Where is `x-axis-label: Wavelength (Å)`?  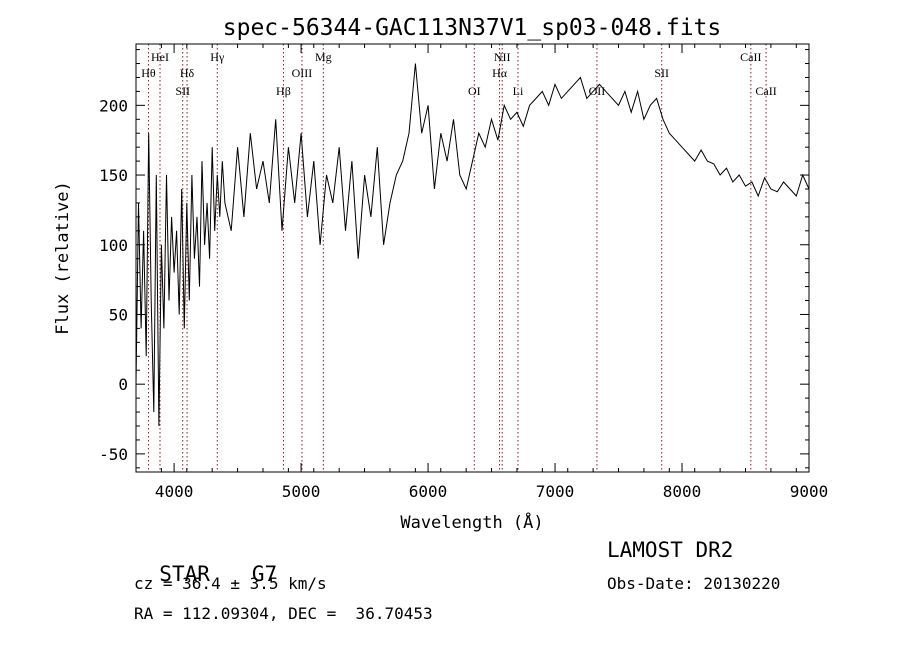
x-axis-label: Wavelength (Å) is located at coordinates (471, 522).